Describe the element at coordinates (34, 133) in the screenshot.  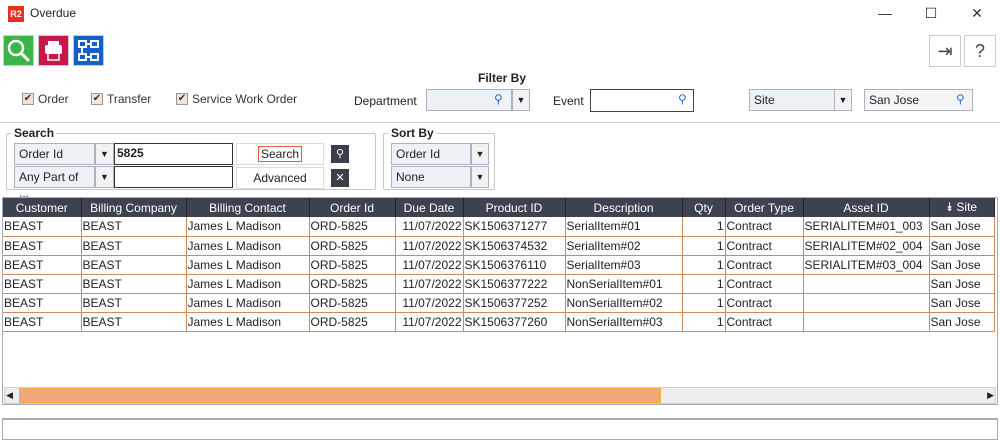
I see `search-legend: Search` at that location.